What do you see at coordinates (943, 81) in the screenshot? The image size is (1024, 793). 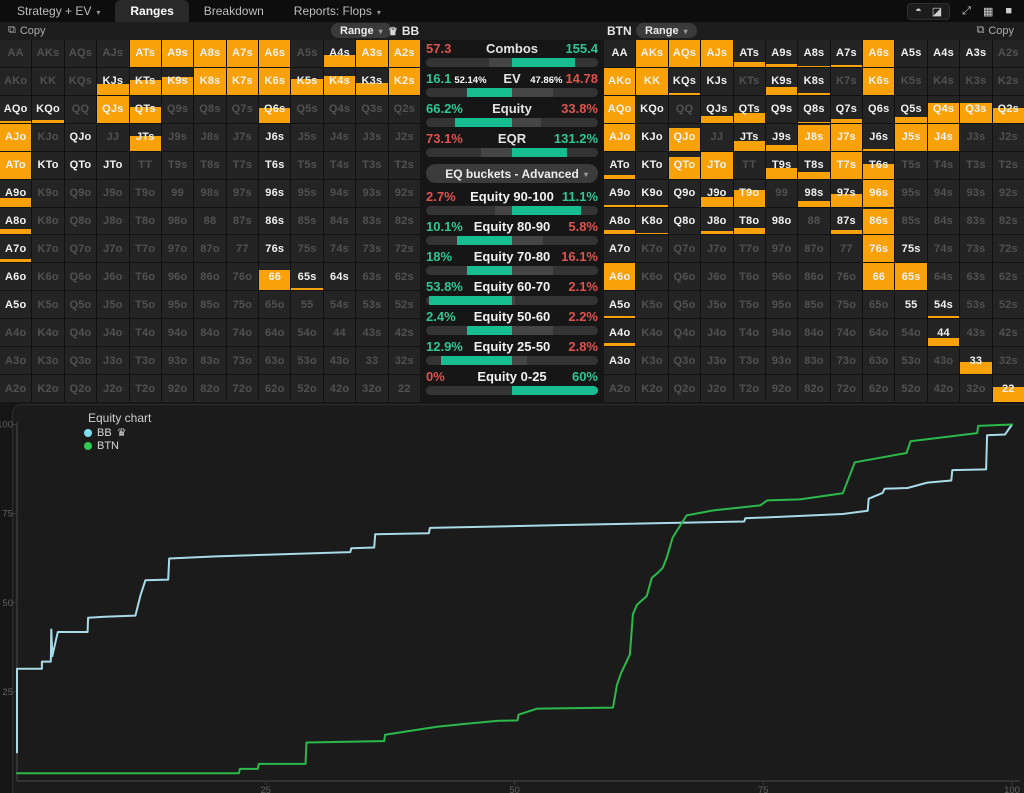 I see `hand-cell-K4s: K4s` at bounding box center [943, 81].